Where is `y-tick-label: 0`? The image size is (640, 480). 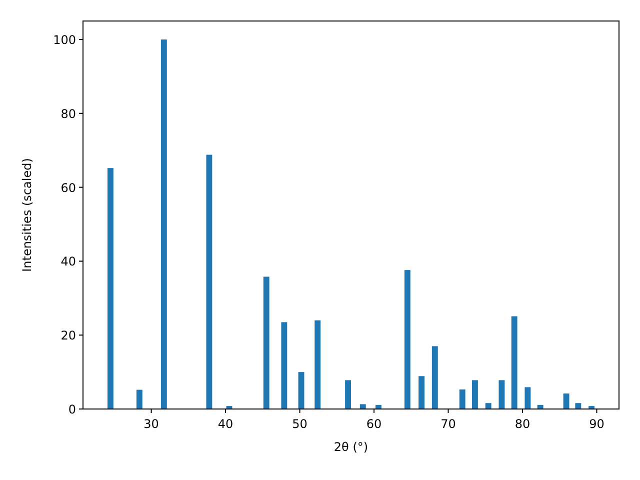
y-tick-label: 0 is located at coordinates (72, 409).